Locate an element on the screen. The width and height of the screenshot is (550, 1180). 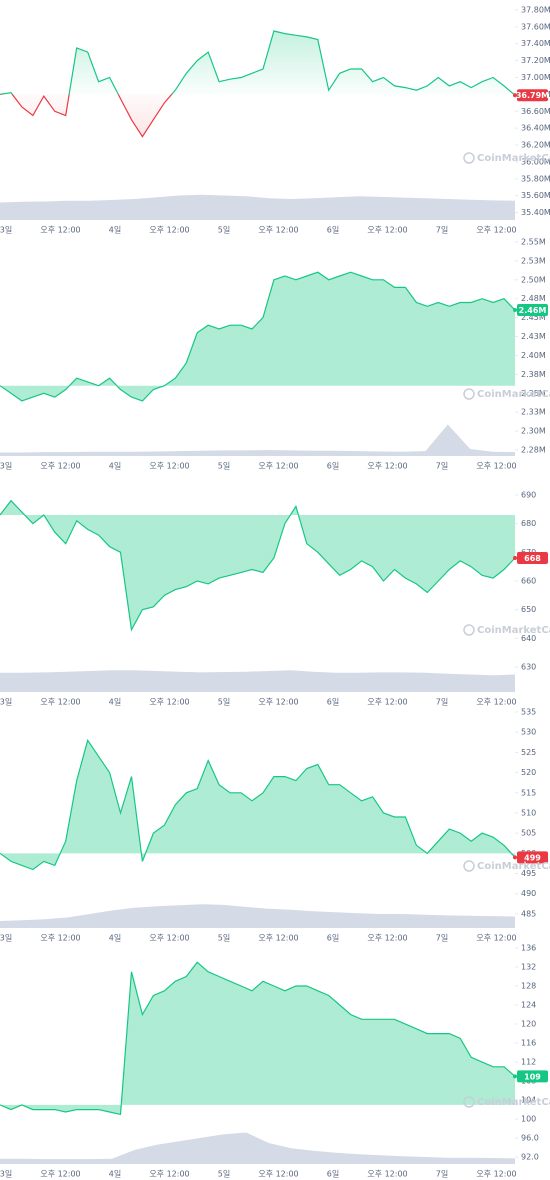
y-tick-label: 660 is located at coordinates (528, 580).